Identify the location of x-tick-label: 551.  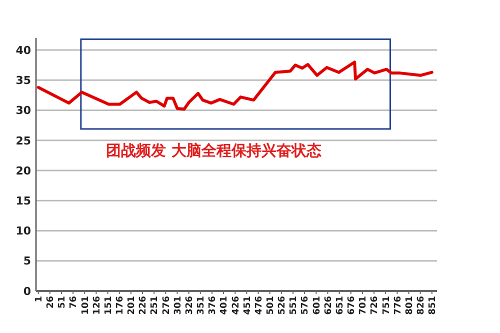
(294, 305).